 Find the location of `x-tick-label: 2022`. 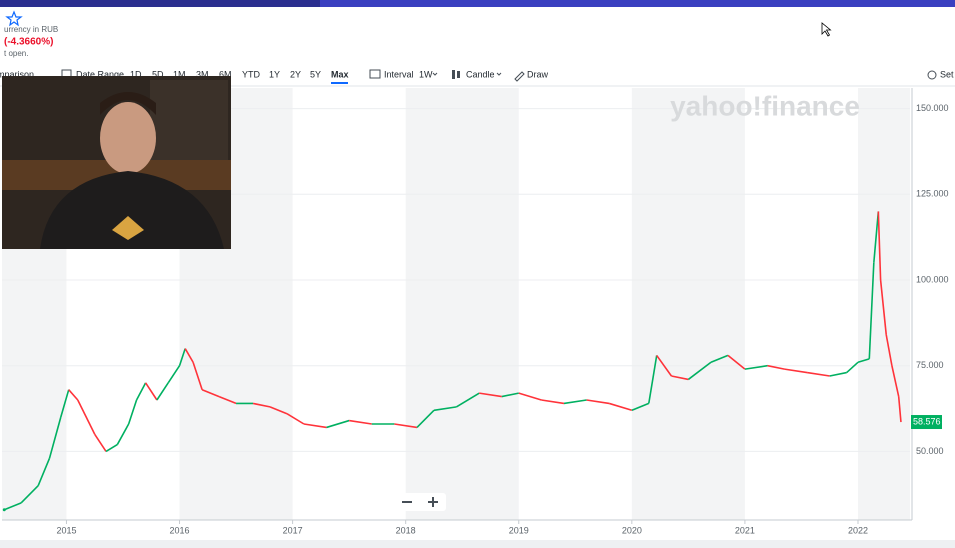

x-tick-label: 2022 is located at coordinates (858, 530).